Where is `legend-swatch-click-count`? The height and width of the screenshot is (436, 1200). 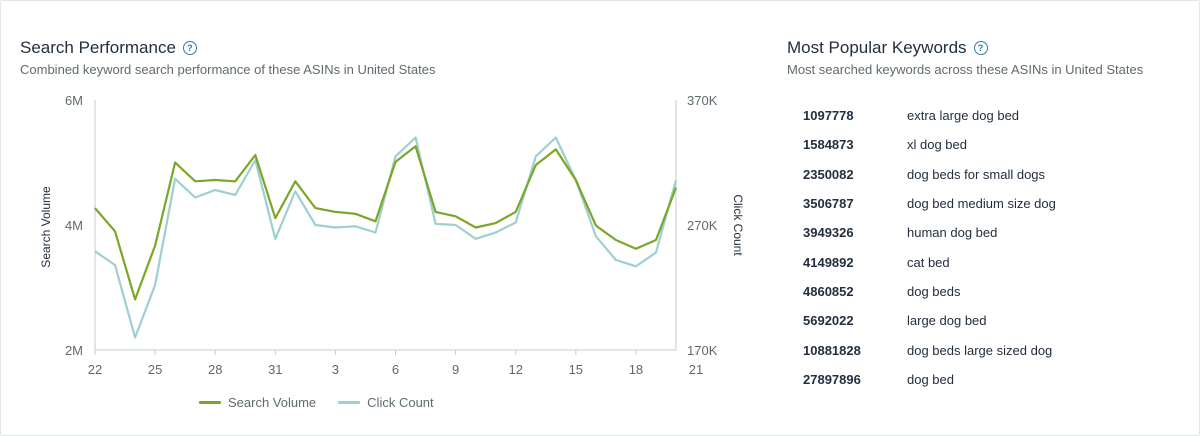 legend-swatch-click-count is located at coordinates (349, 402).